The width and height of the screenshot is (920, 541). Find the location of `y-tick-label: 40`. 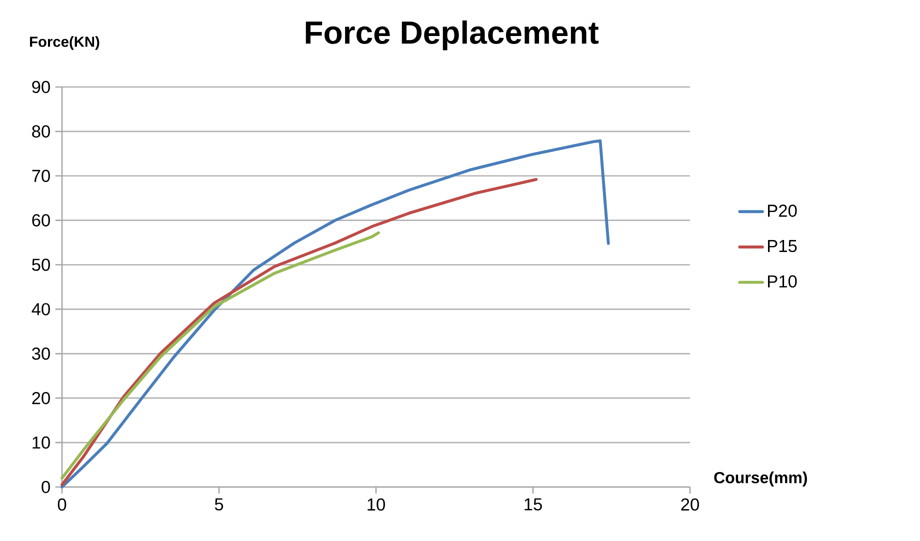

y-tick-label: 40 is located at coordinates (41, 309).